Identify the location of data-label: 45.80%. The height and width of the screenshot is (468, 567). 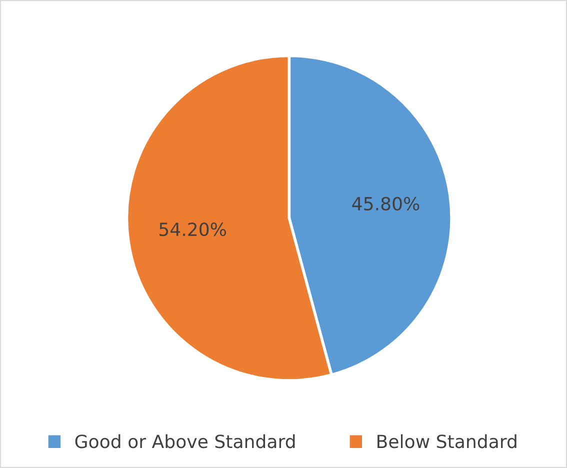
(386, 203).